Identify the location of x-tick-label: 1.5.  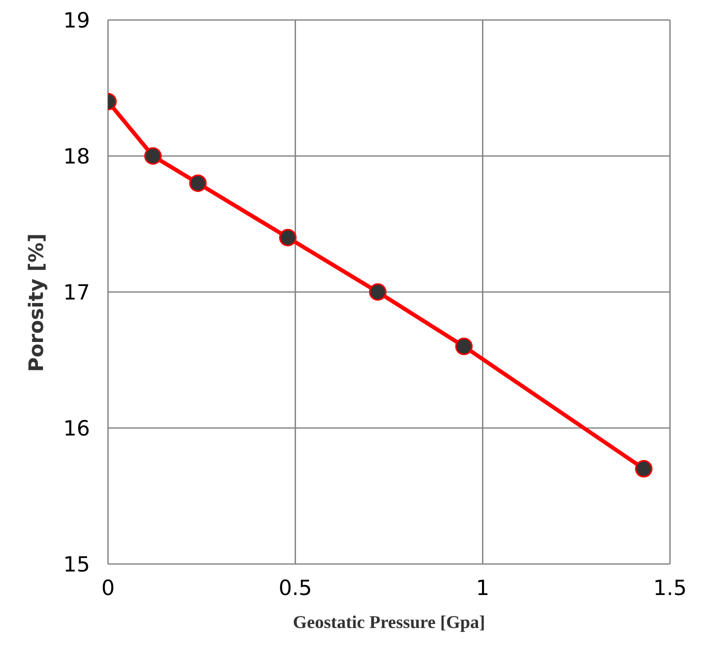
(670, 588).